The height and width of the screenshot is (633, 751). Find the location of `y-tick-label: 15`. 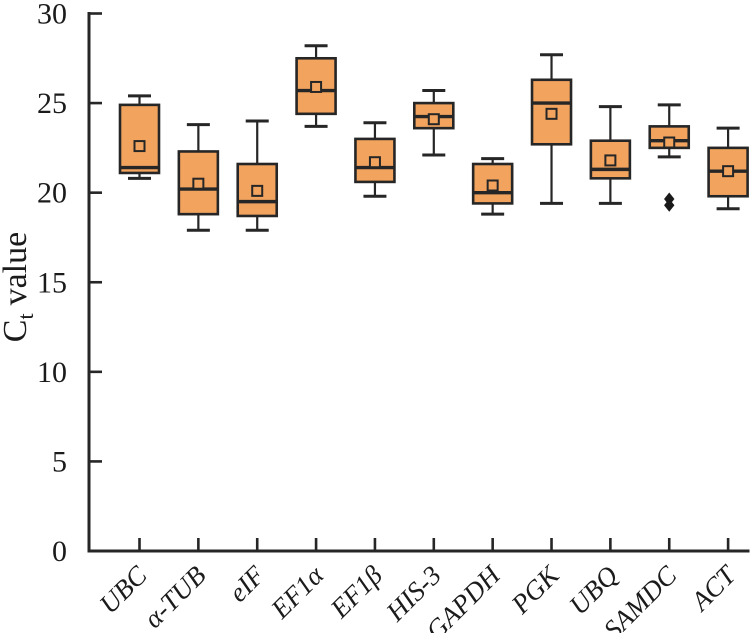

y-tick-label: 15 is located at coordinates (52, 282).